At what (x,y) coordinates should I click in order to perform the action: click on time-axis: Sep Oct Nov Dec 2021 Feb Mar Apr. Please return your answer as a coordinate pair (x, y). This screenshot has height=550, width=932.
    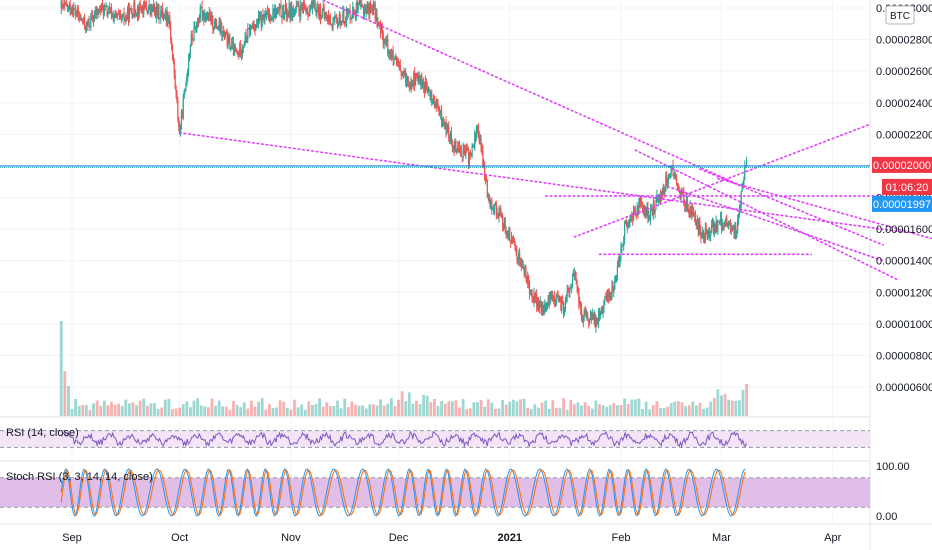
    Looking at the image, I should click on (451, 538).